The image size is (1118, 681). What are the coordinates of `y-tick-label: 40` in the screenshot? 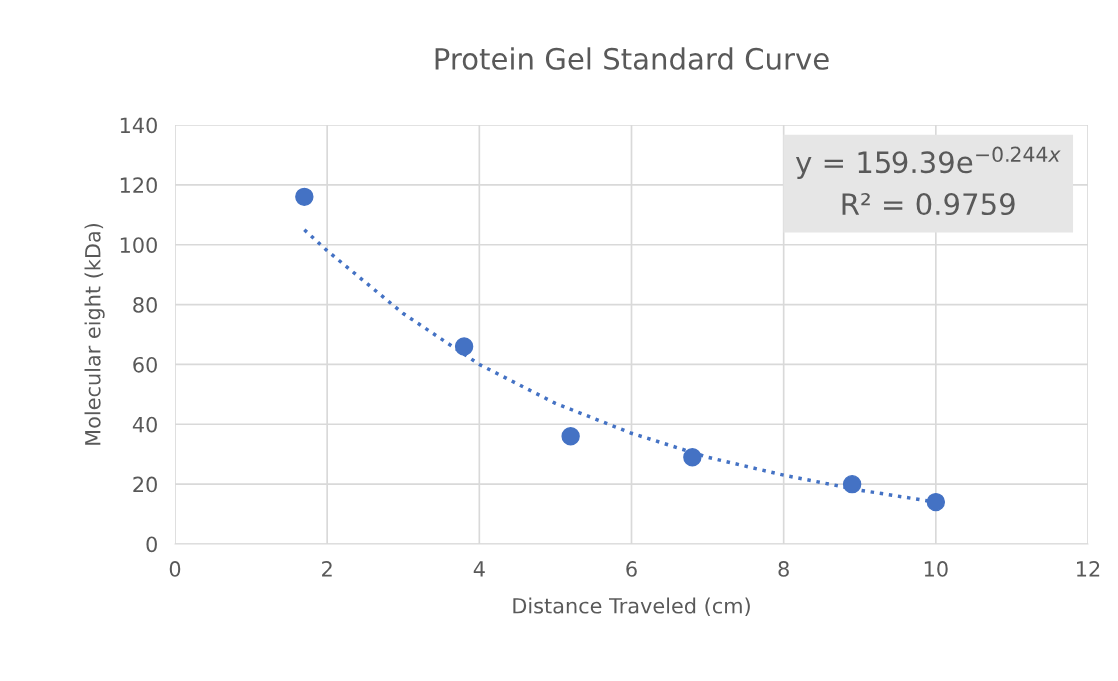 It's located at (144, 424).